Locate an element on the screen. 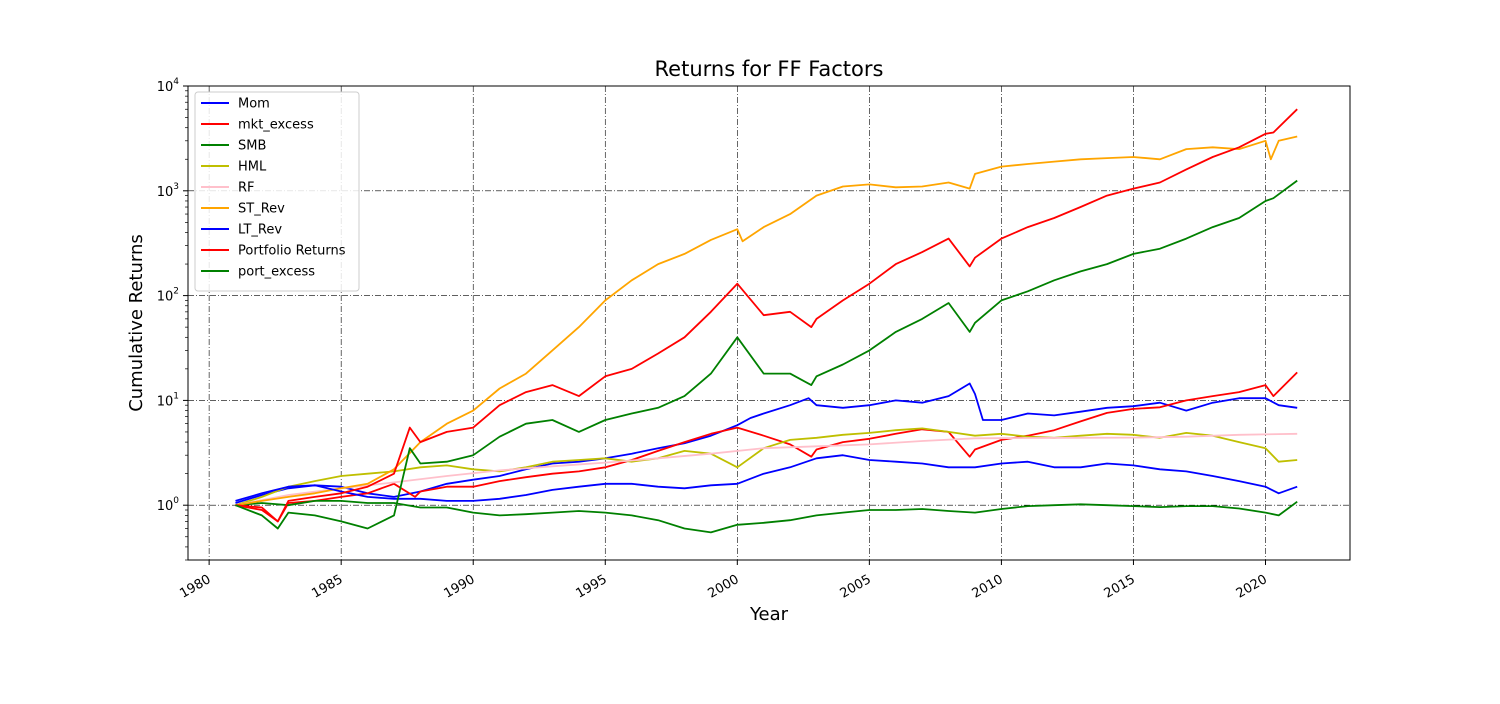  y-tick-label: 10⁴ is located at coordinates (168, 86).